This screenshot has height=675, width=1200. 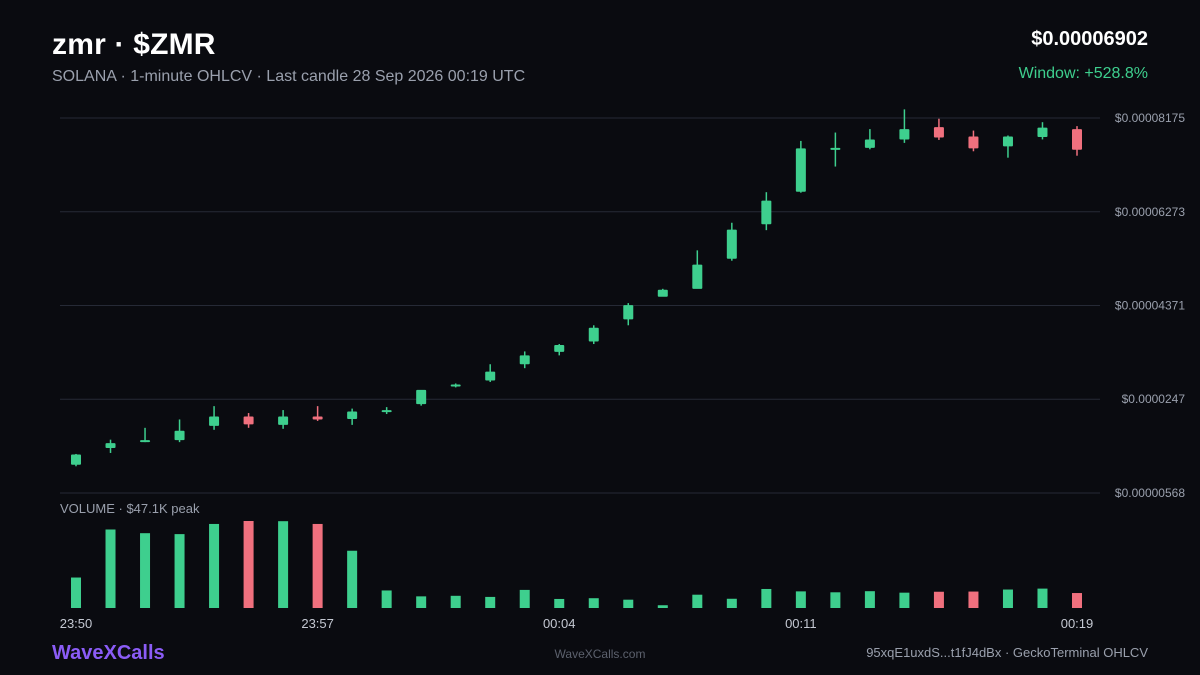 What do you see at coordinates (1083, 73) in the screenshot?
I see `window-change: Window: +528.8%` at bounding box center [1083, 73].